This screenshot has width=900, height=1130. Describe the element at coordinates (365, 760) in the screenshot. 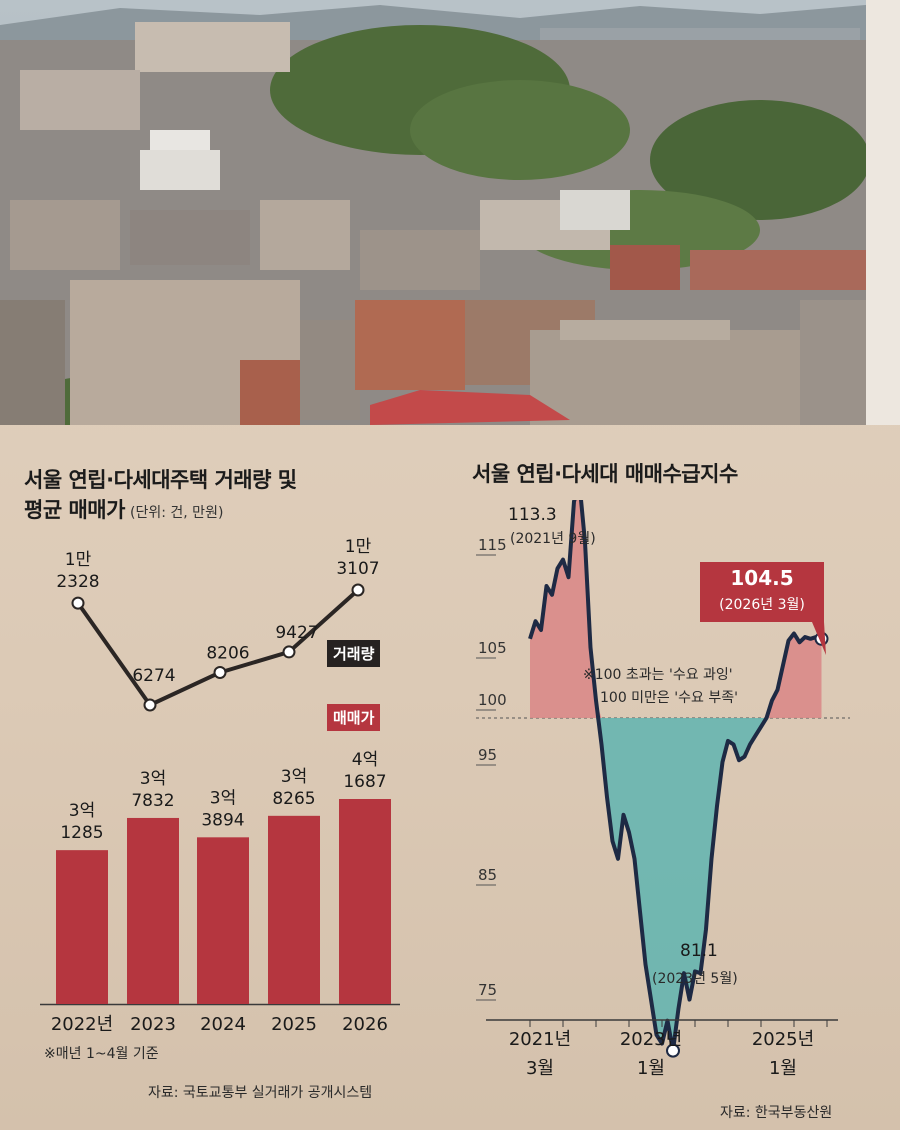

I see `price-label-top: 4억` at that location.